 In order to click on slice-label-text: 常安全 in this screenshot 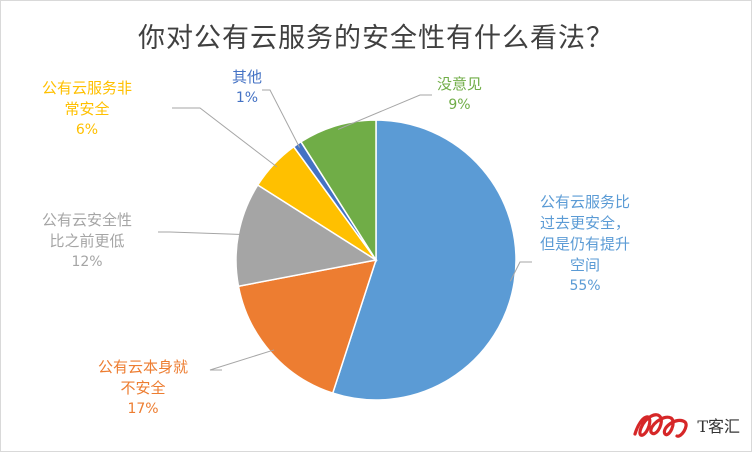, I will do `click(87, 109)`.